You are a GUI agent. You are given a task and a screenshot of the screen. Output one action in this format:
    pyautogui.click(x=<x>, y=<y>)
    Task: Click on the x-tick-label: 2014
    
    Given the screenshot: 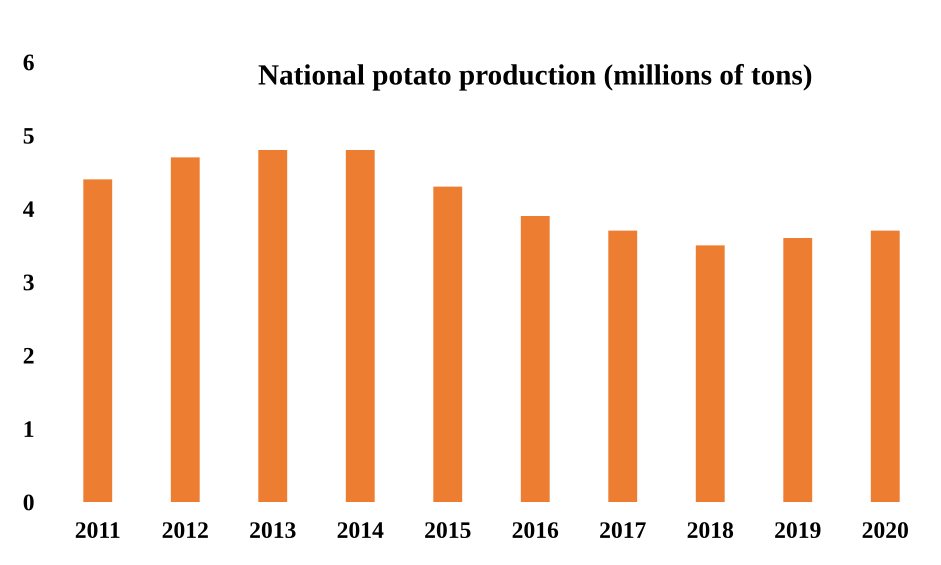 What is the action you would take?
    pyautogui.click(x=361, y=530)
    